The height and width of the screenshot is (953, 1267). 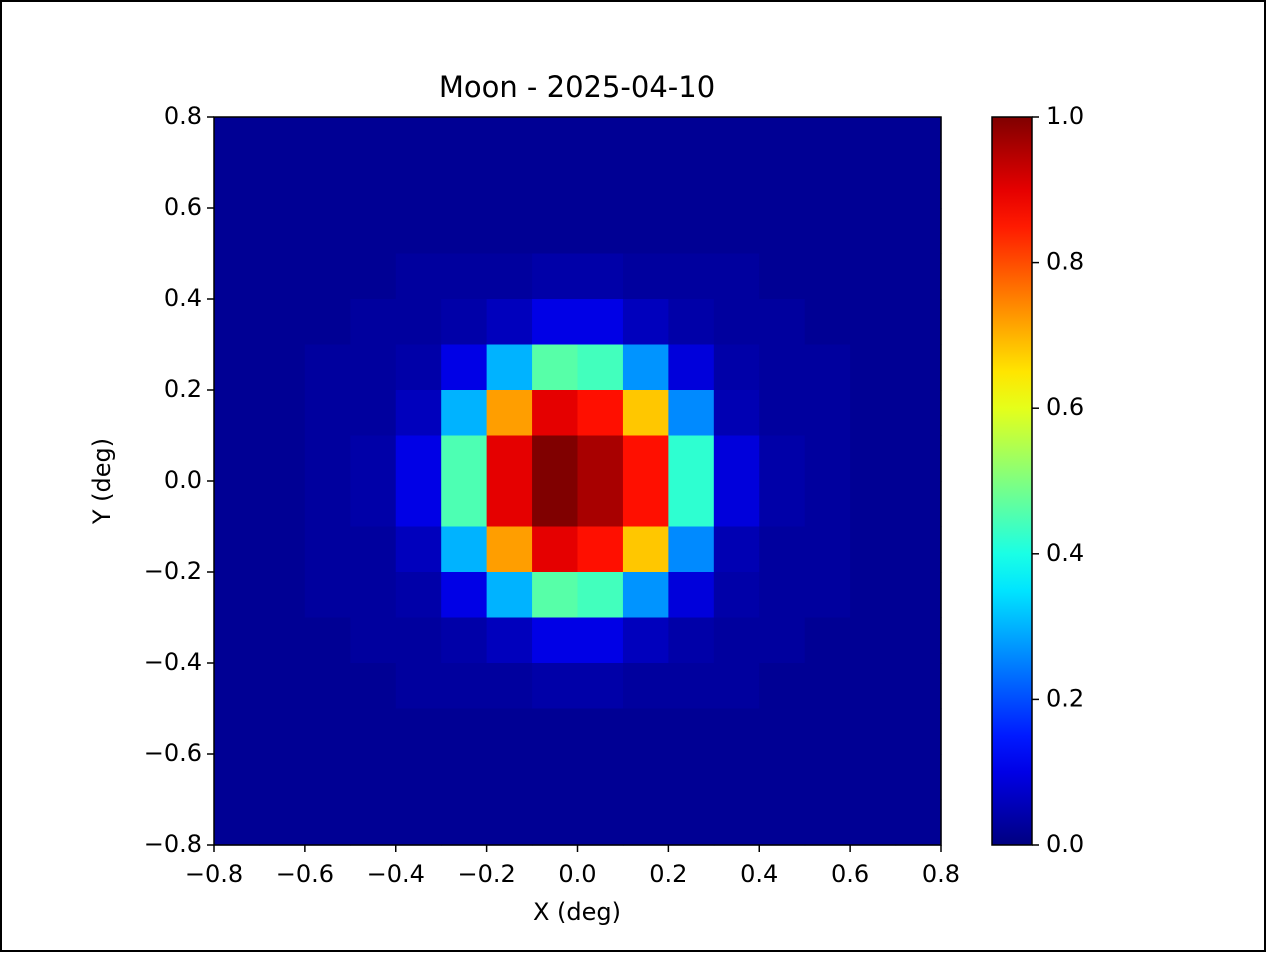 I want to click on x-tick-label: 0.6, so click(x=850, y=874).